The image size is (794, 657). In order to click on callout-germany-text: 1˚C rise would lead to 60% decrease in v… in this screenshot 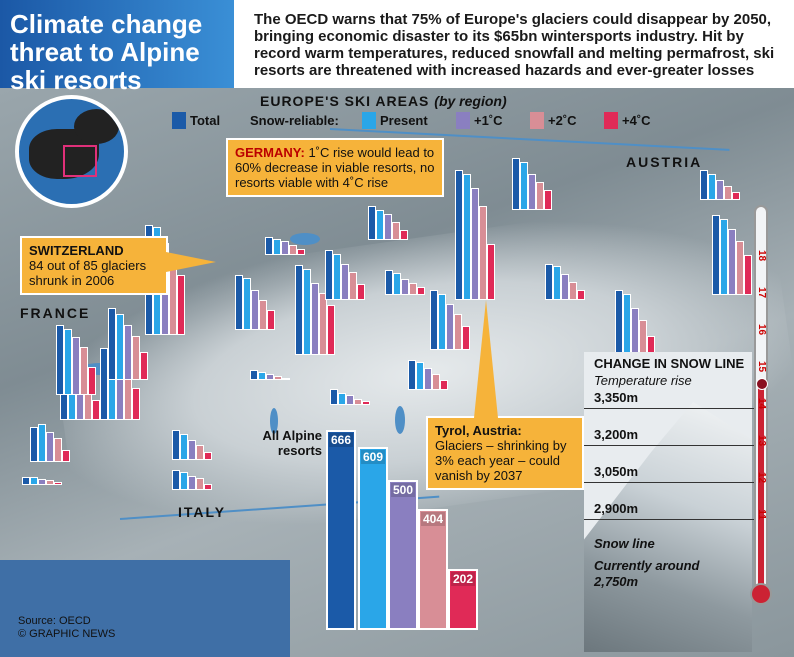, I will do `click(335, 167)`.